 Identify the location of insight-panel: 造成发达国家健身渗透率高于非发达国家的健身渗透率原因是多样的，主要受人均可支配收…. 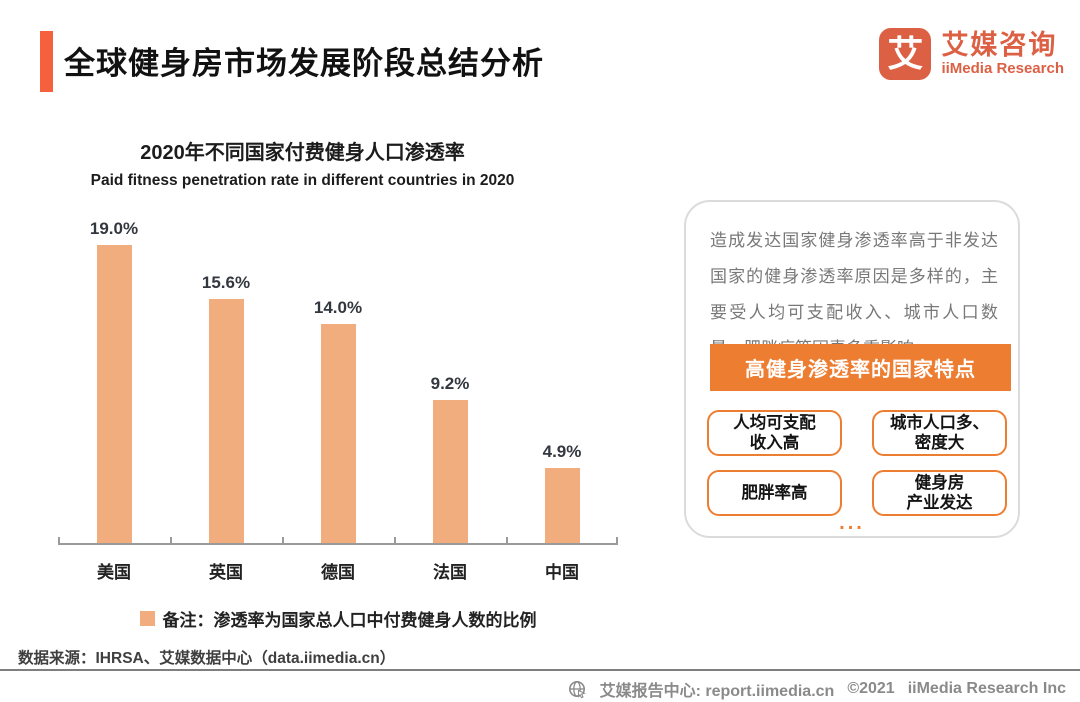
(852, 369).